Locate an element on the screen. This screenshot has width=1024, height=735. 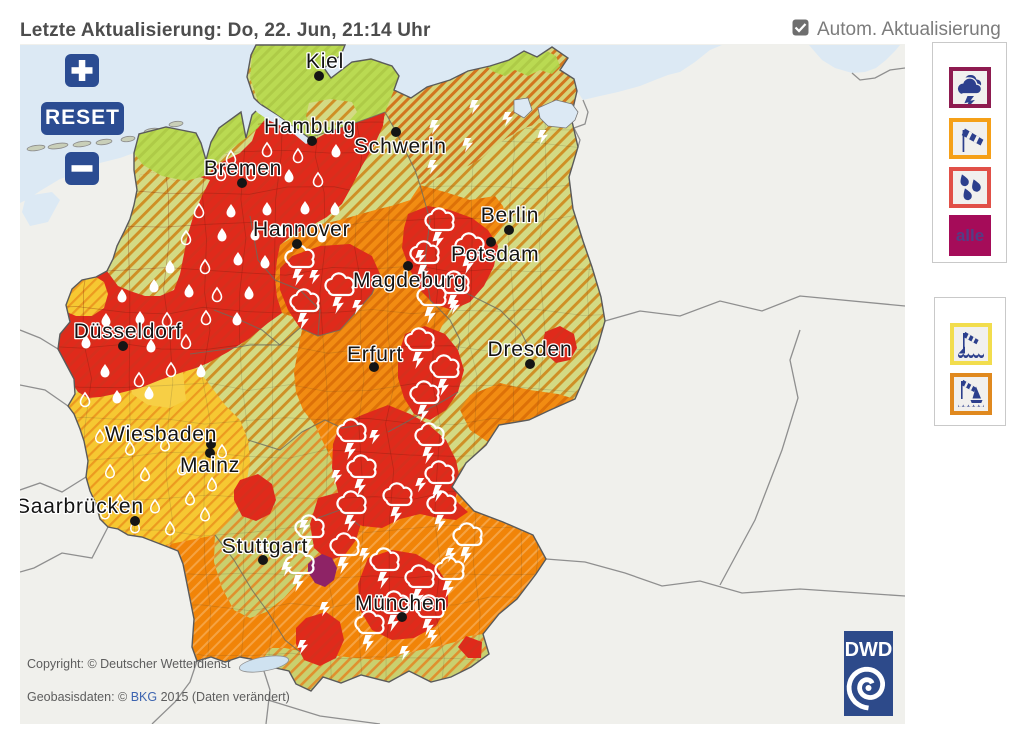
svg-text: Hannover is located at coordinates (301, 229).